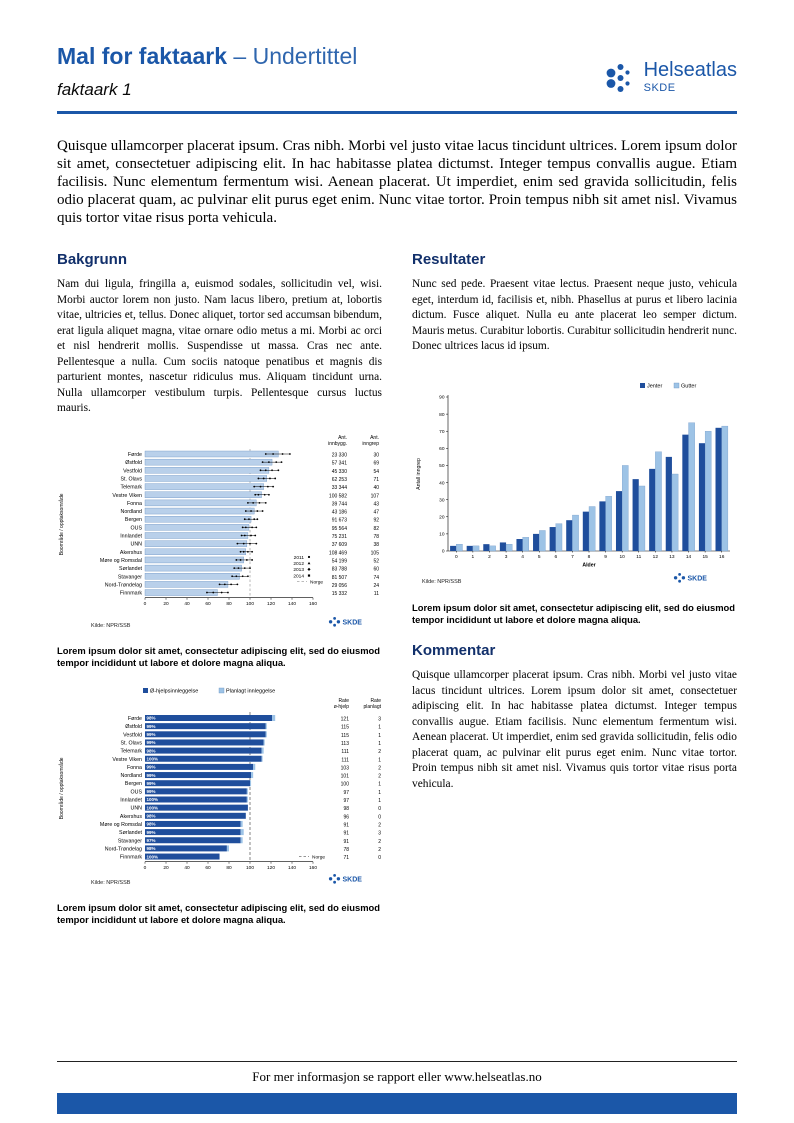 This screenshot has height=1123, width=794. I want to click on svg-text: 2014, so click(298, 576).